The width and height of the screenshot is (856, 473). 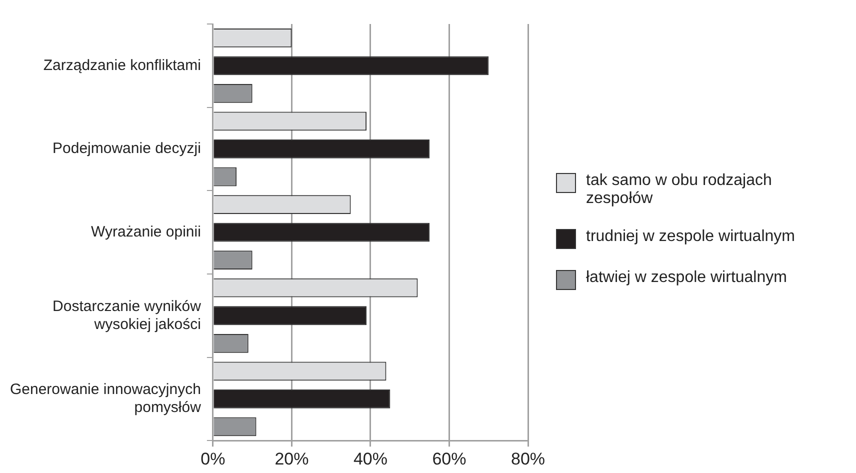 I want to click on x-tick-label: 20%, so click(x=291, y=458).